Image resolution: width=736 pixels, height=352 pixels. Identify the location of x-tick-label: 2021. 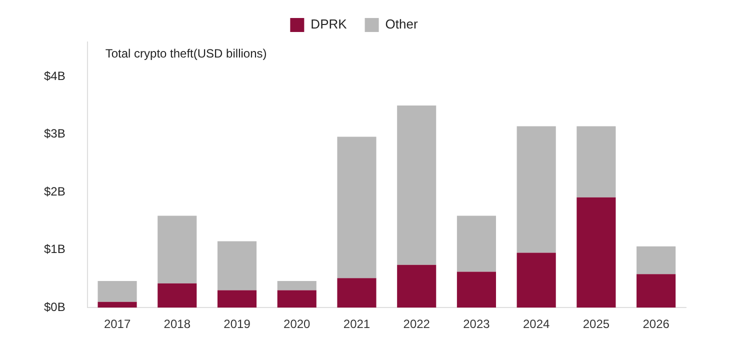
(356, 324).